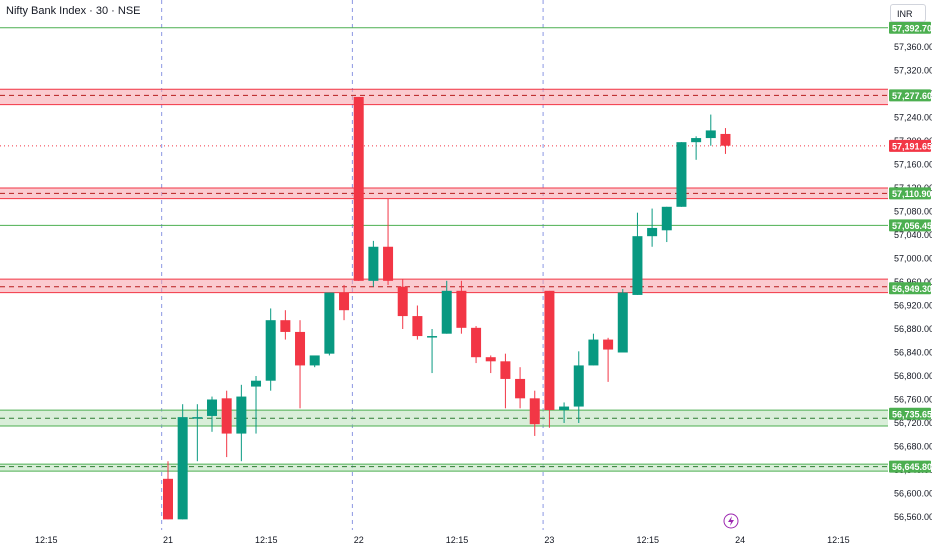 This screenshot has width=932, height=550. What do you see at coordinates (913, 282) in the screenshot?
I see `y-tick-label: 56,960.00` at bounding box center [913, 282].